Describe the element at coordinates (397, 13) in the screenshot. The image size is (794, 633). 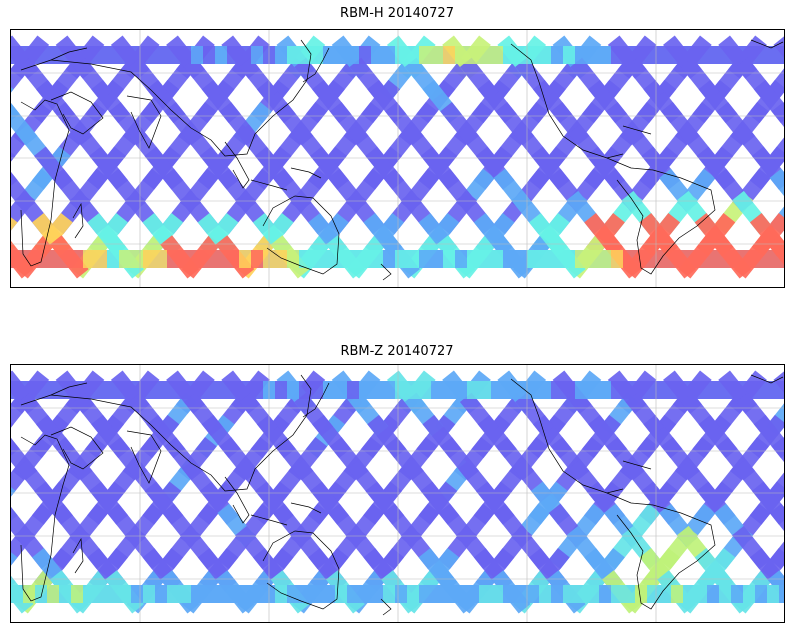
I see `panel-title: RBM-H 20140727` at that location.